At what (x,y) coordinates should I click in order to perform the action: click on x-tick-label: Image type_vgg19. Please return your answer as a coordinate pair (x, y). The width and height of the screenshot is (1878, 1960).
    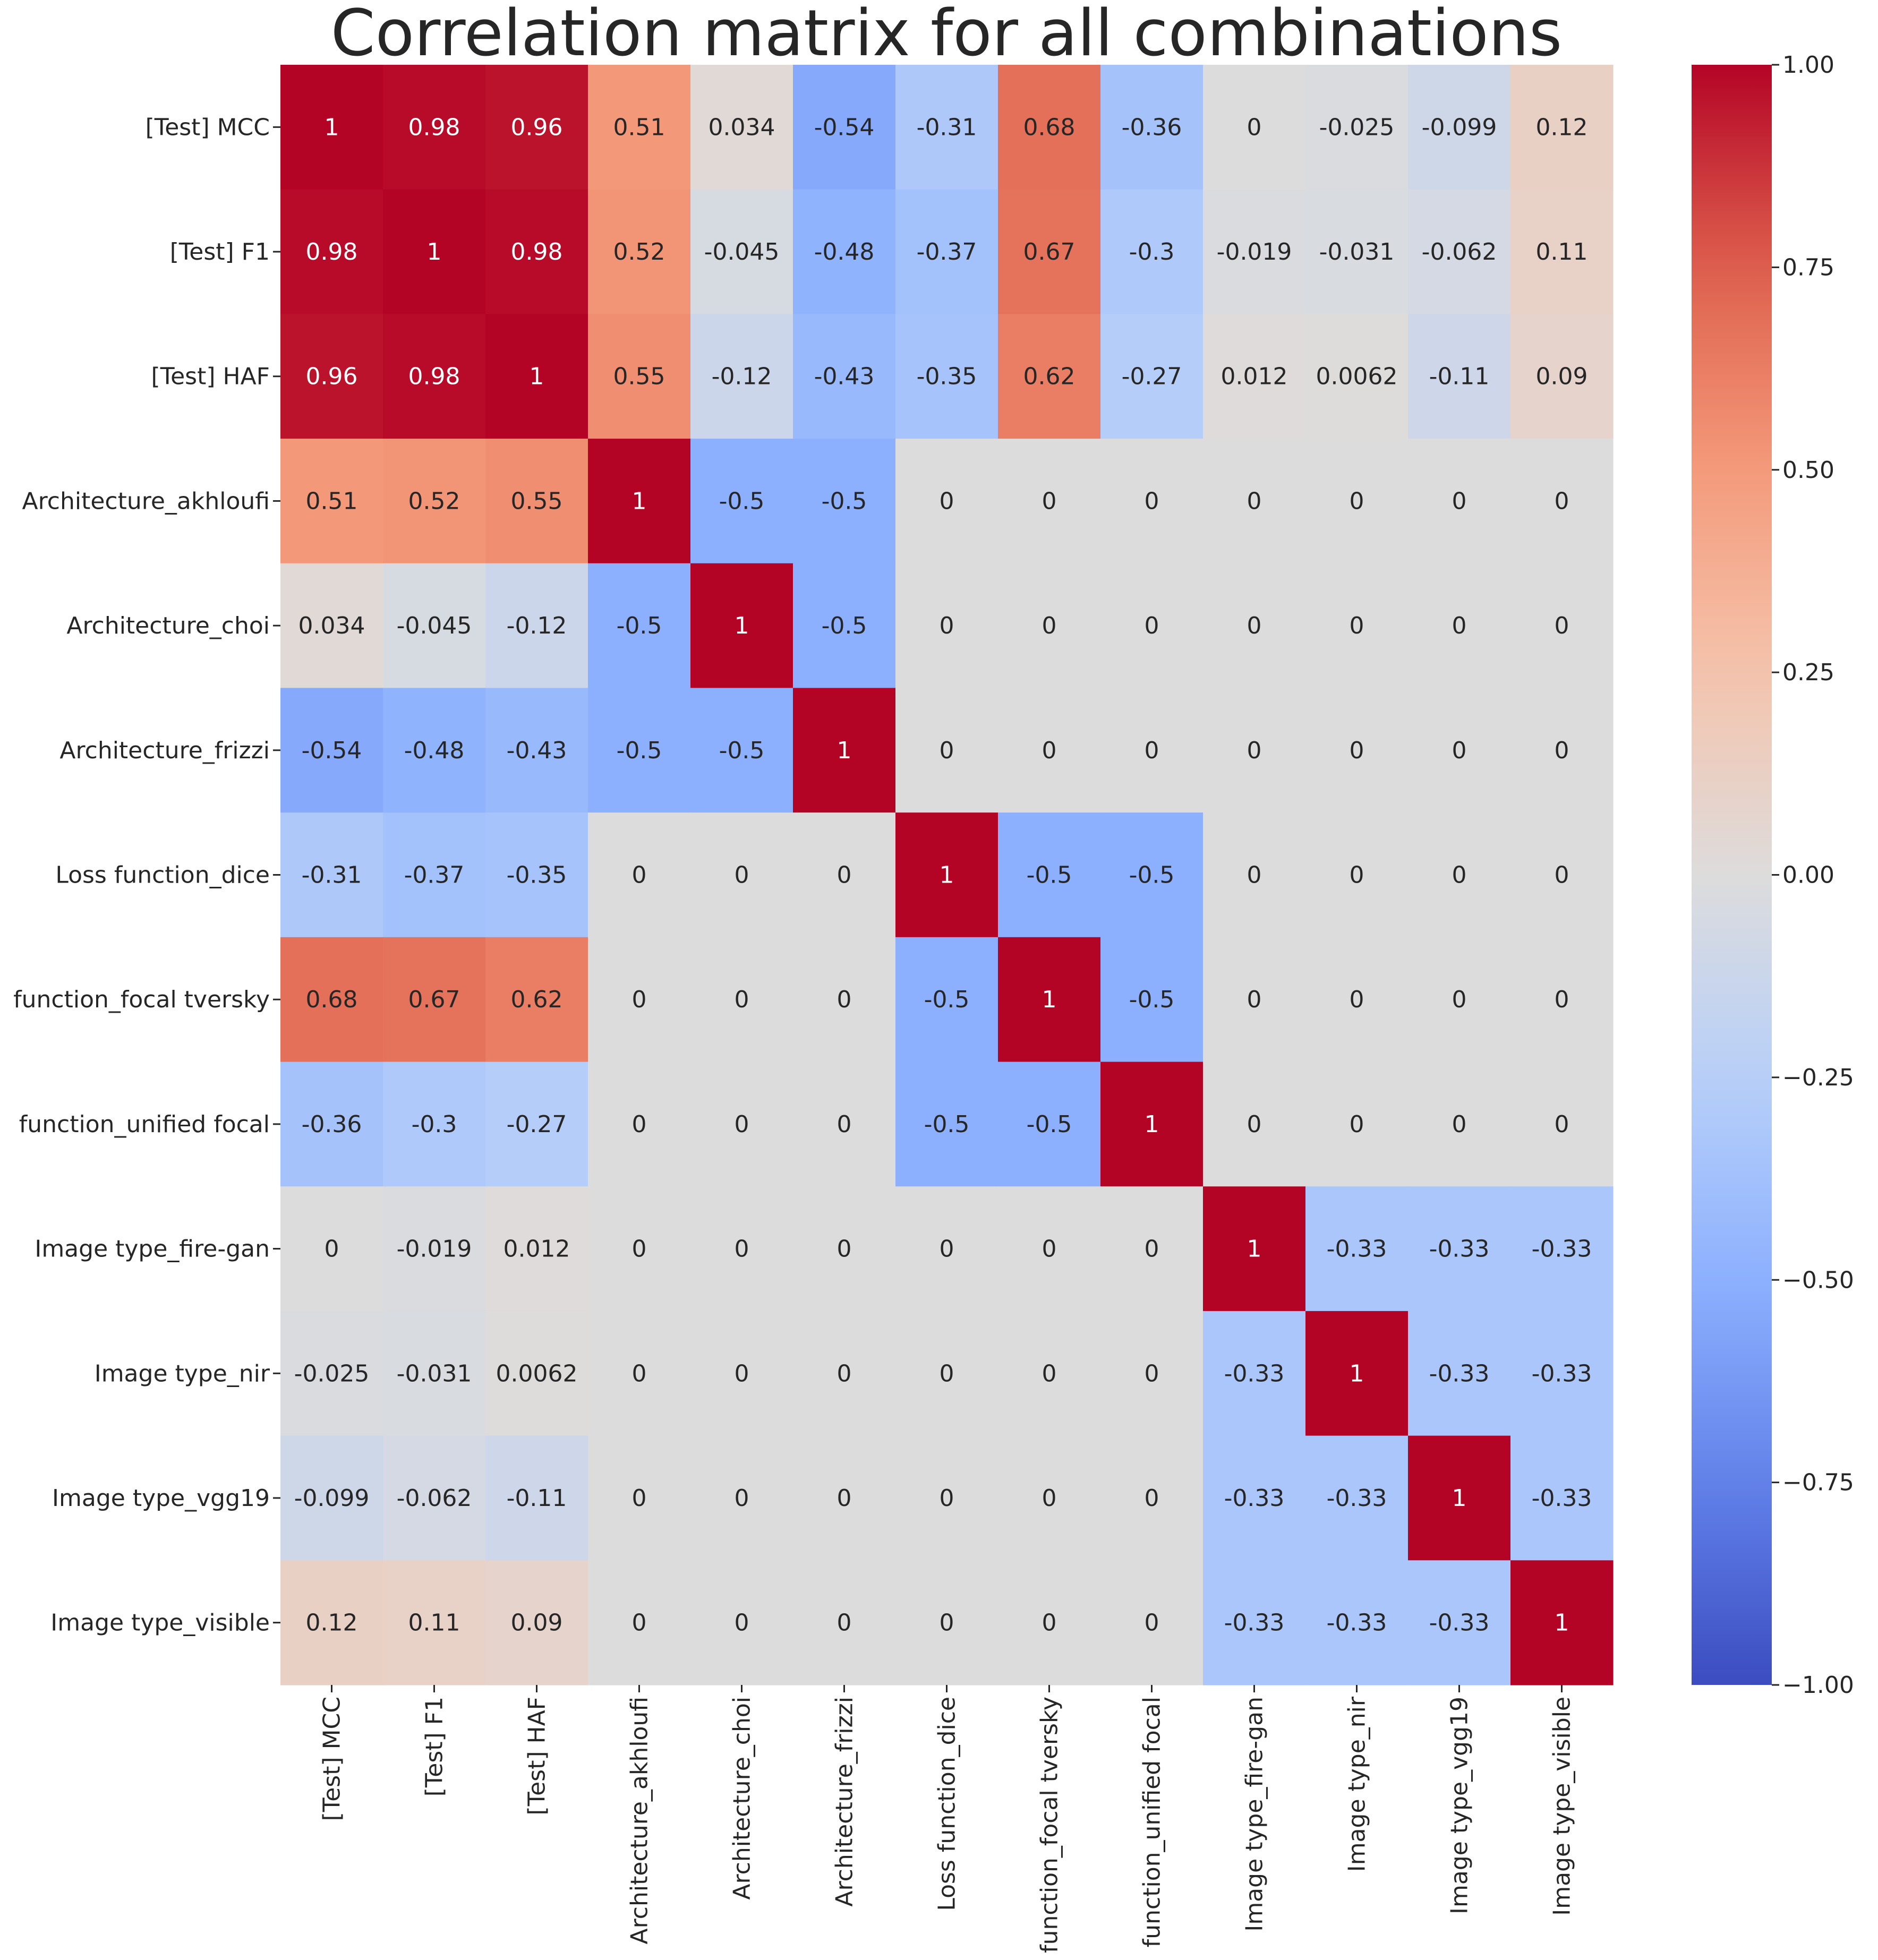
    Looking at the image, I should click on (1459, 1806).